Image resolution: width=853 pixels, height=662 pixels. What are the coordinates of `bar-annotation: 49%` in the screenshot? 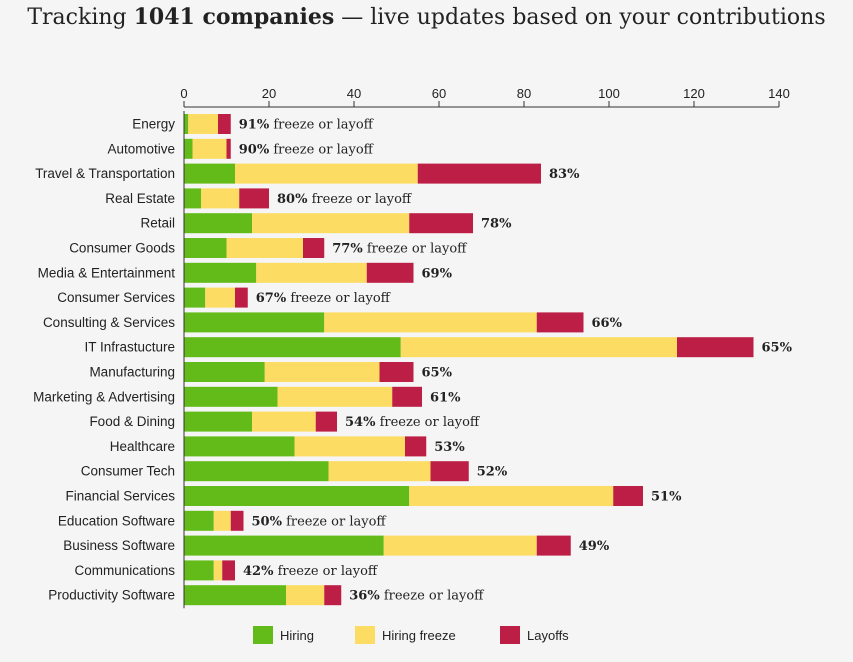 It's located at (594, 546).